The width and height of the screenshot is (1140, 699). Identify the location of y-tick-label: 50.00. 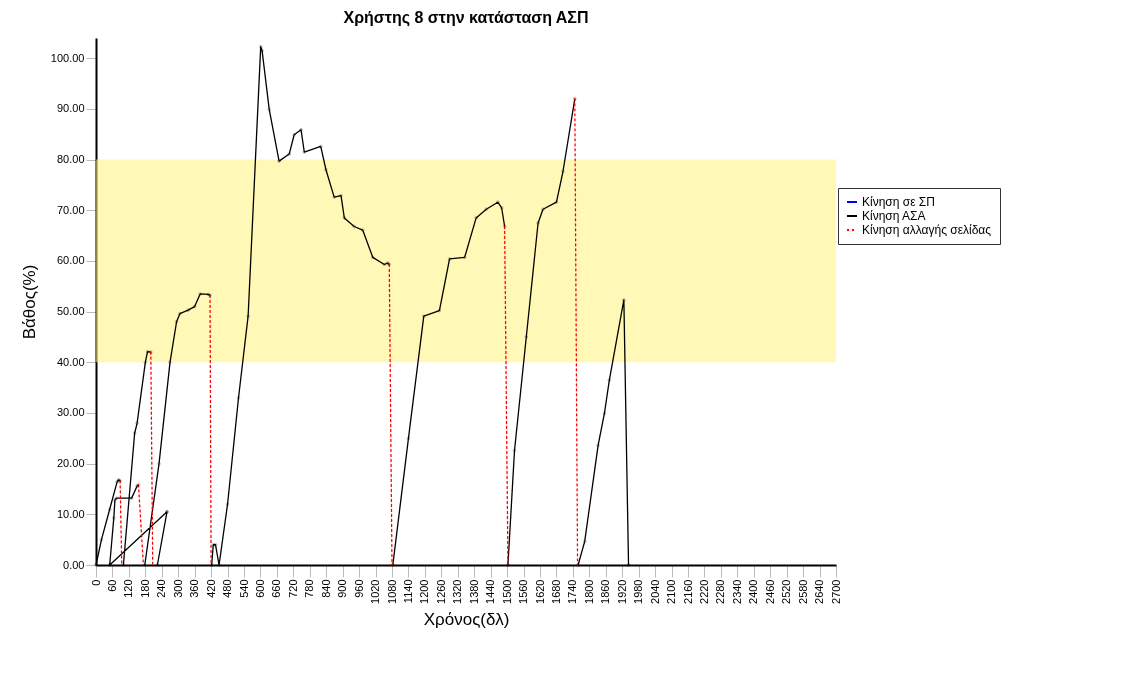
(70, 311).